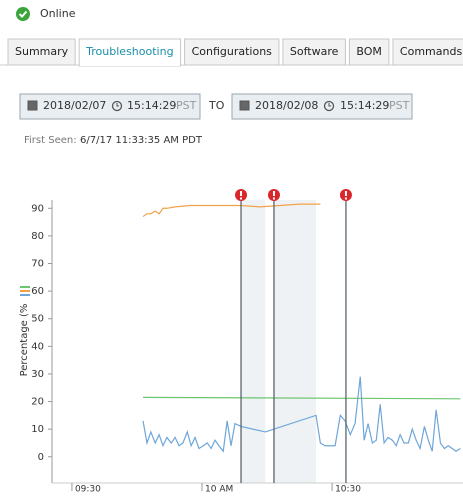  I want to click on tab-label: Configurations, so click(232, 51).